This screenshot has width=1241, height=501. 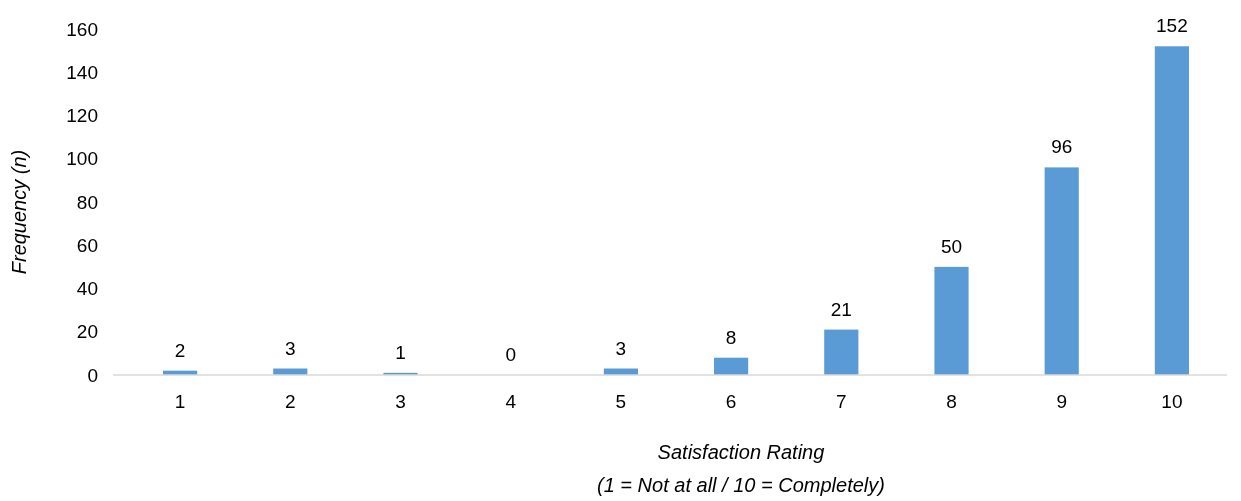 I want to click on y-tick-label: 100, so click(x=82, y=159).